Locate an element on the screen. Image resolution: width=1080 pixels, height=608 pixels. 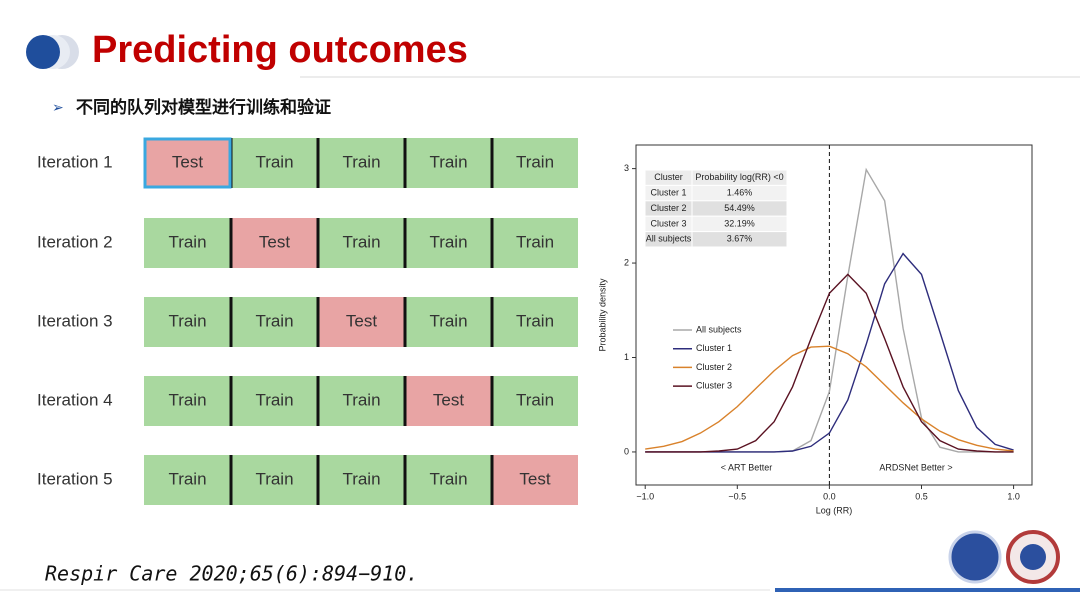
table-cell is located at coordinates (739, 239).